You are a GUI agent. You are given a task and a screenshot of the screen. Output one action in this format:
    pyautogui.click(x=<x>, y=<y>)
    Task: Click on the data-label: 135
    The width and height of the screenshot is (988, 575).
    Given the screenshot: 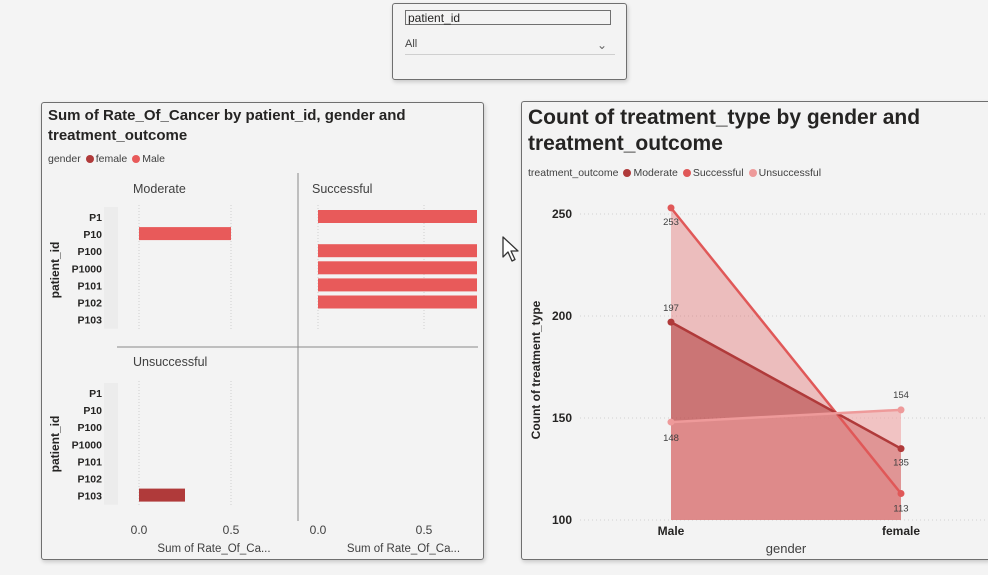 What is the action you would take?
    pyautogui.click(x=901, y=463)
    